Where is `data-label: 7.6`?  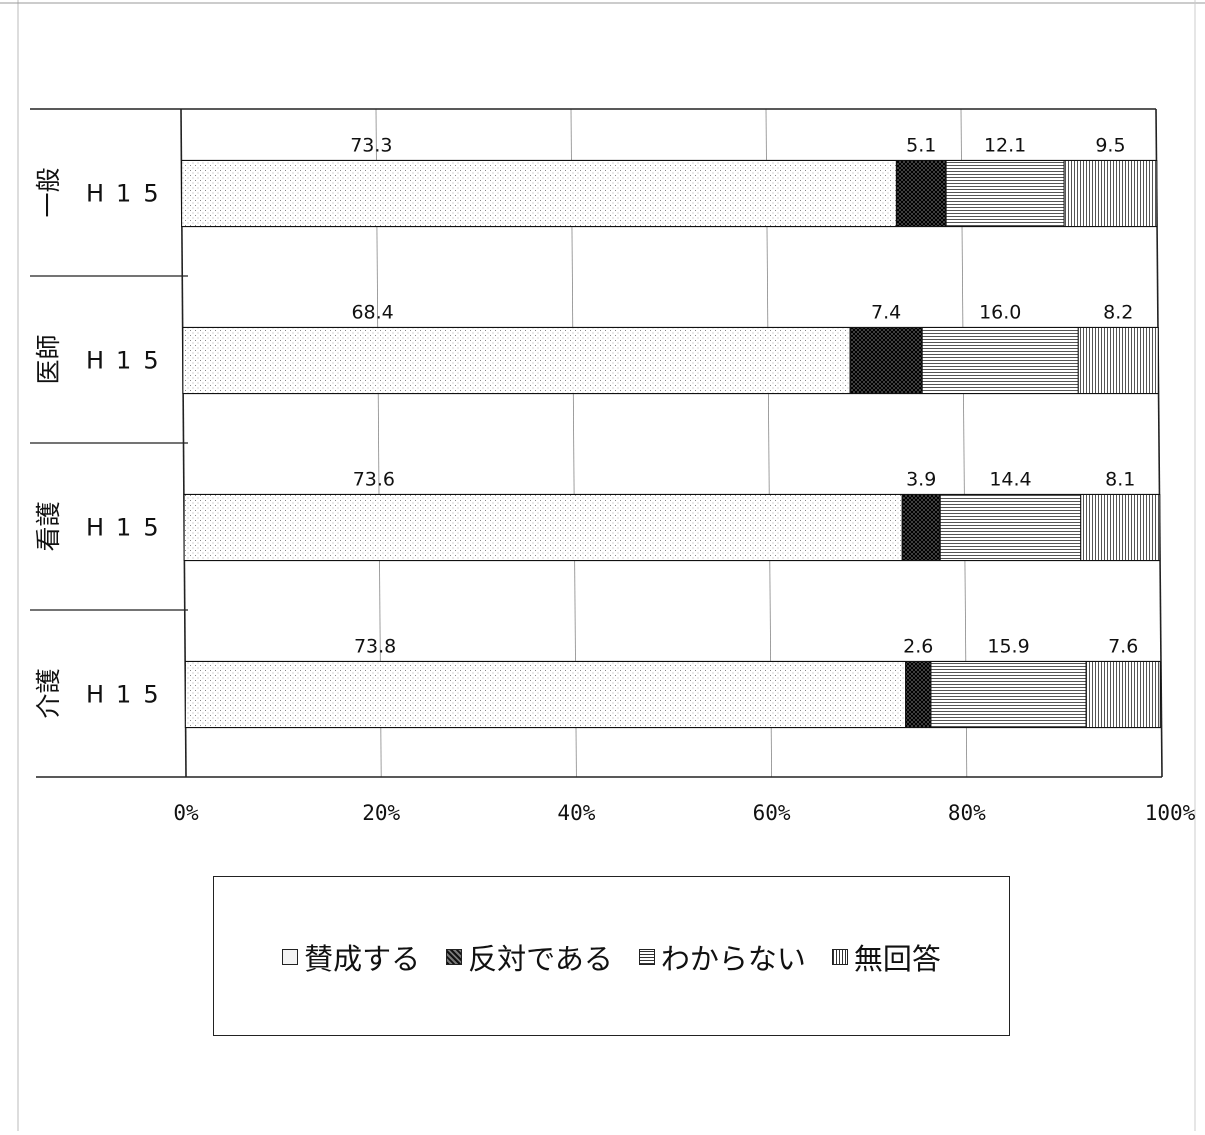 data-label: 7.6 is located at coordinates (1123, 647).